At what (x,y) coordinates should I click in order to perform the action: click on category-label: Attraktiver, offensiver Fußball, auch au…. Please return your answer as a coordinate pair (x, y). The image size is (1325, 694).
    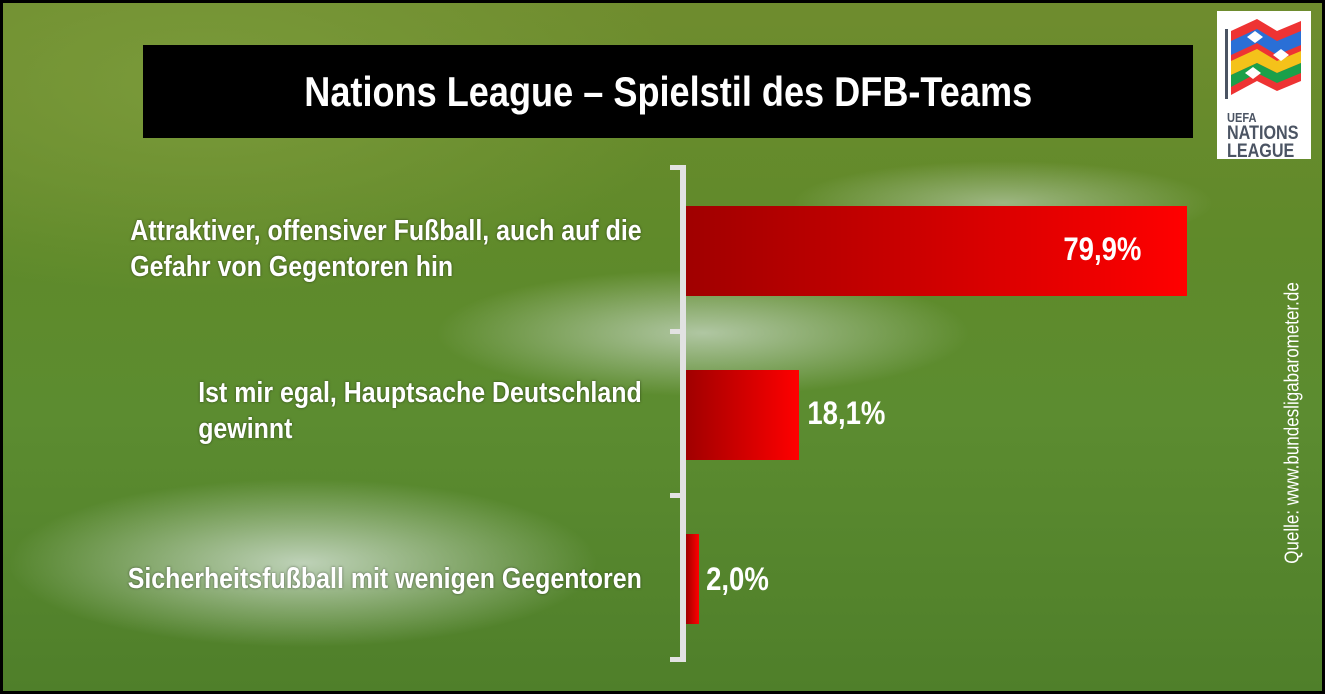
    Looking at the image, I should click on (386, 249).